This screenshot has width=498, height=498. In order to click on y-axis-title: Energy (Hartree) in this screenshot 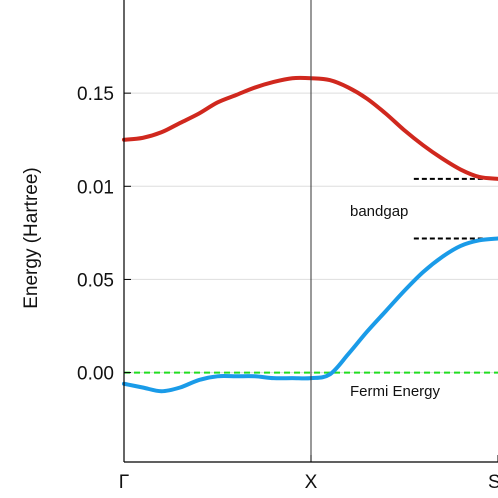, I will do `click(31, 238)`.